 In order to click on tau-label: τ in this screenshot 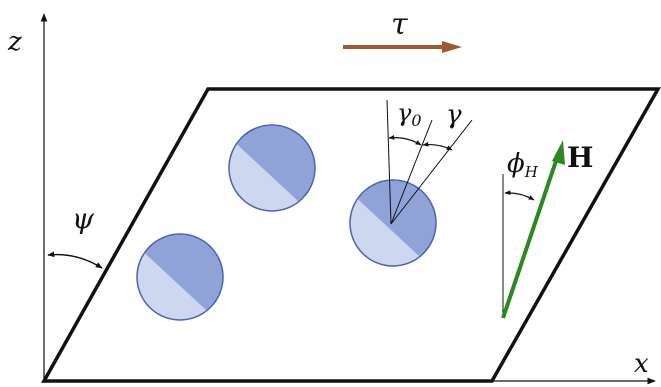, I will do `click(399, 24)`.